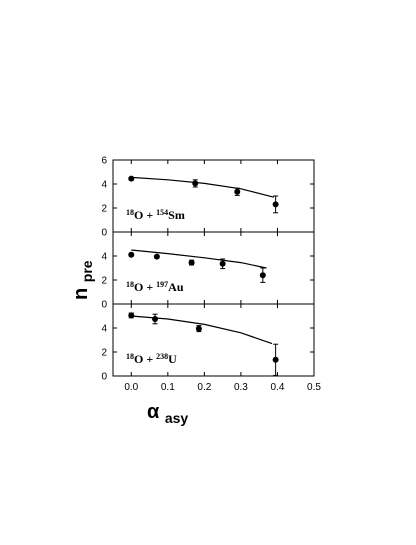 Image resolution: width=416 pixels, height=545 pixels. Describe the element at coordinates (176, 287) in the screenshot. I see `reaction-label-part: Au` at that location.